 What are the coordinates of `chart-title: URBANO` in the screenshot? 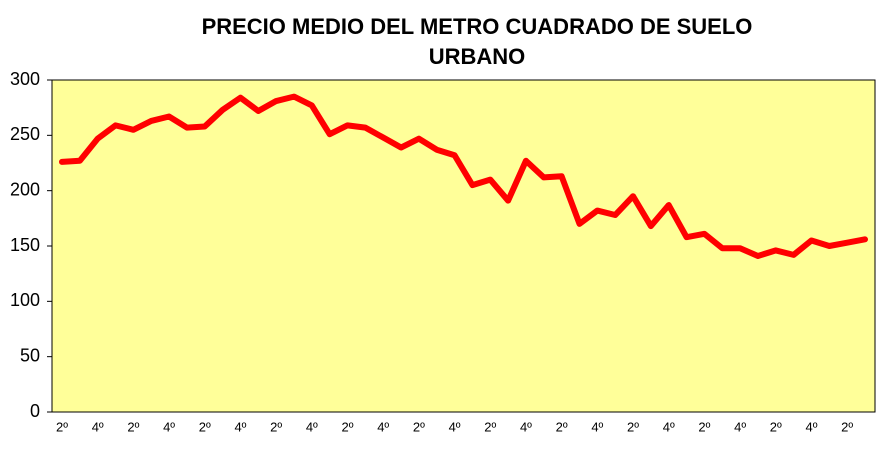 It's located at (477, 56).